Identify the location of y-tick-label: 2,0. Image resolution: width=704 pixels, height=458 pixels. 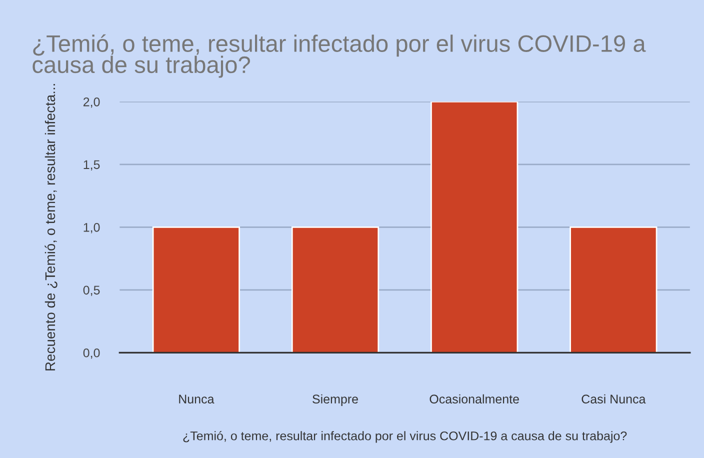
(91, 102).